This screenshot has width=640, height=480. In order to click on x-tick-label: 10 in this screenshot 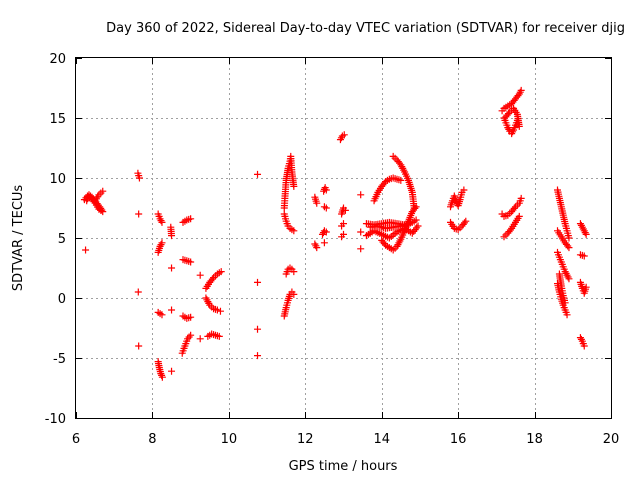, I will do `click(229, 439)`.